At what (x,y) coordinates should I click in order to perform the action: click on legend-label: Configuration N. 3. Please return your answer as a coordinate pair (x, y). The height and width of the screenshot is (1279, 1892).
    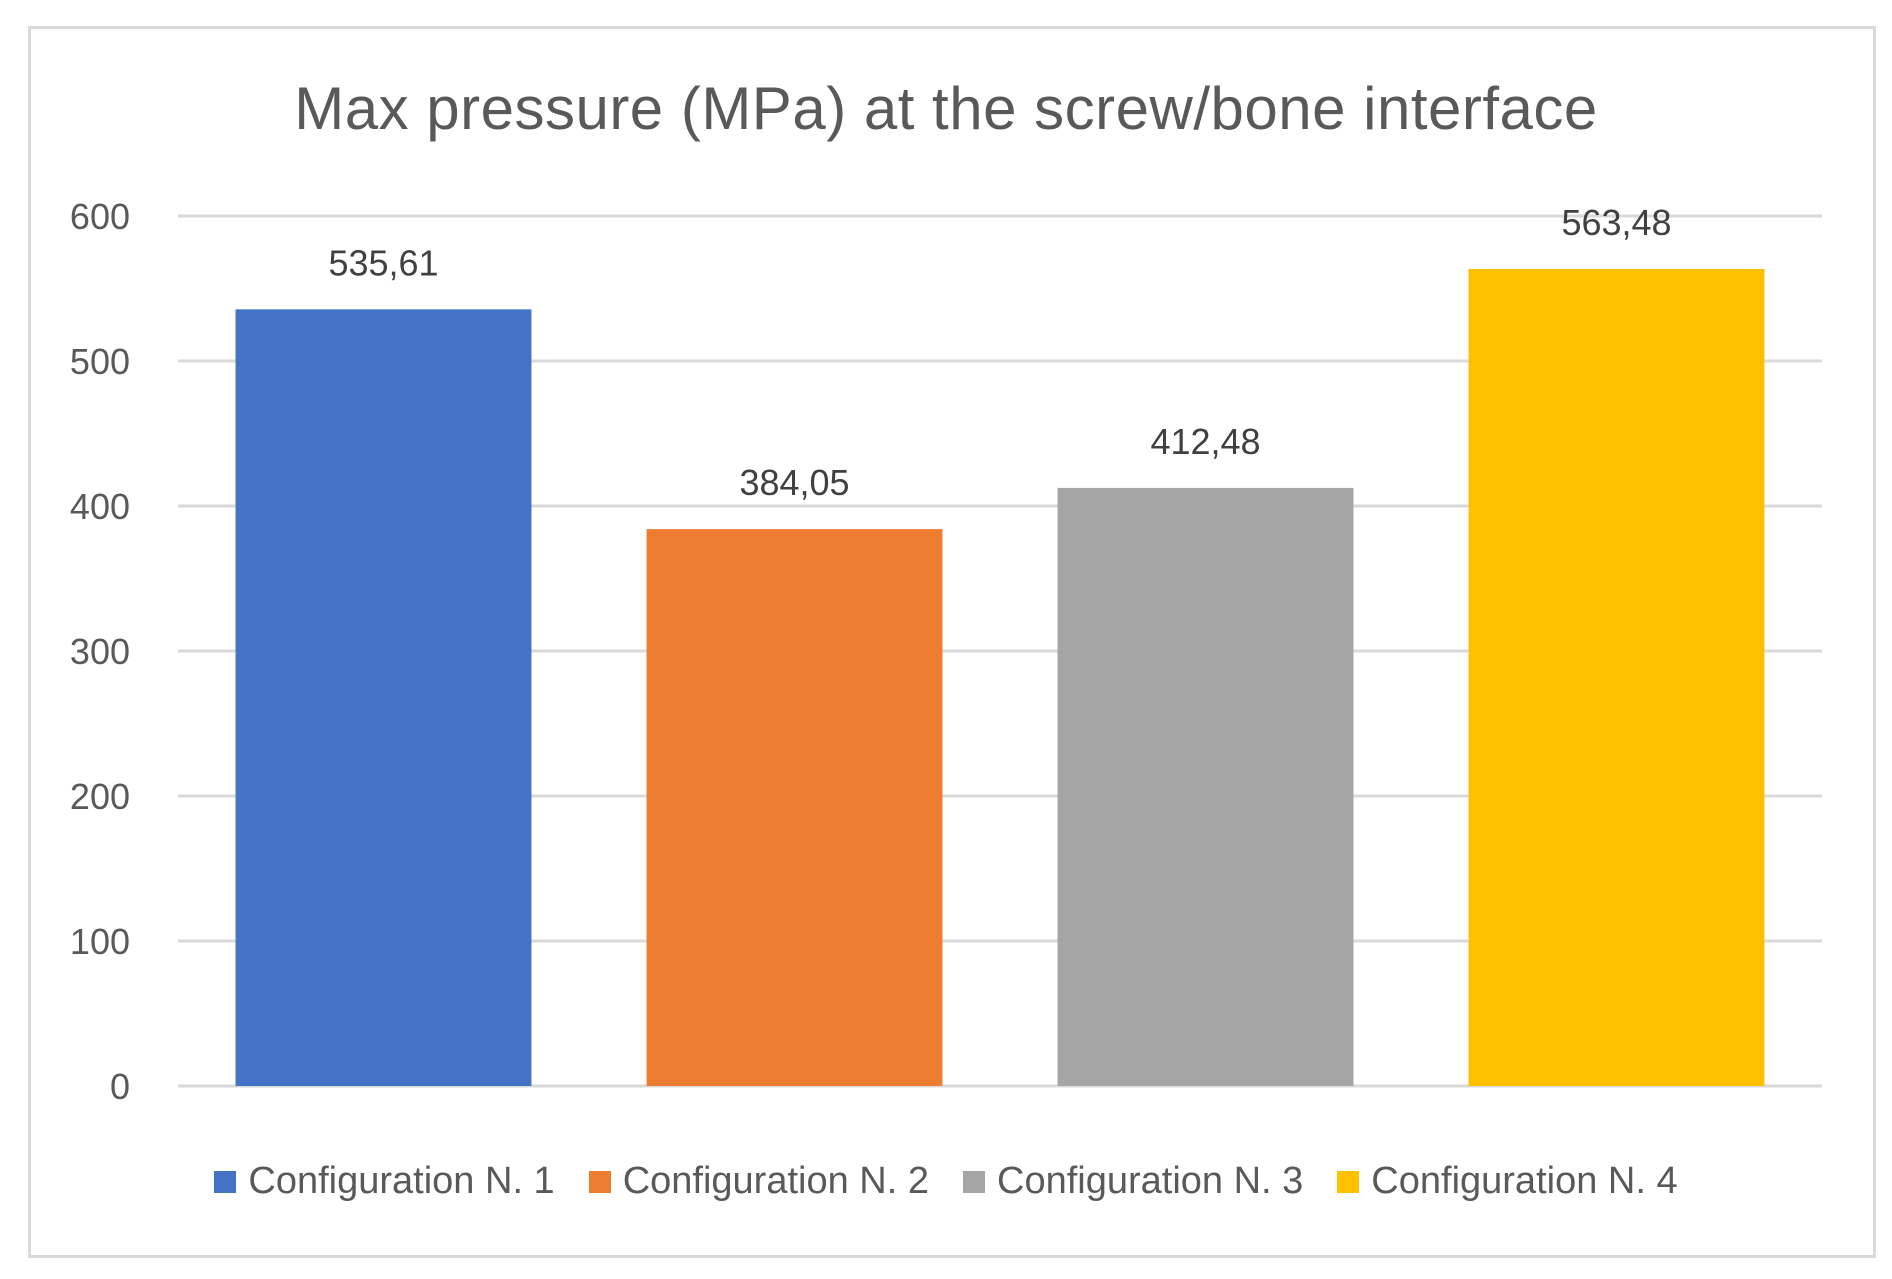
    Looking at the image, I should click on (1150, 1181).